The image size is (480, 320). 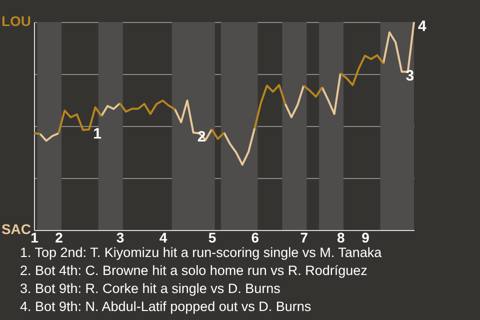 I want to click on text: 2. Bot 4th: C. Browne hit a solo home run vs R. Rodríguez, so click(x=194, y=271).